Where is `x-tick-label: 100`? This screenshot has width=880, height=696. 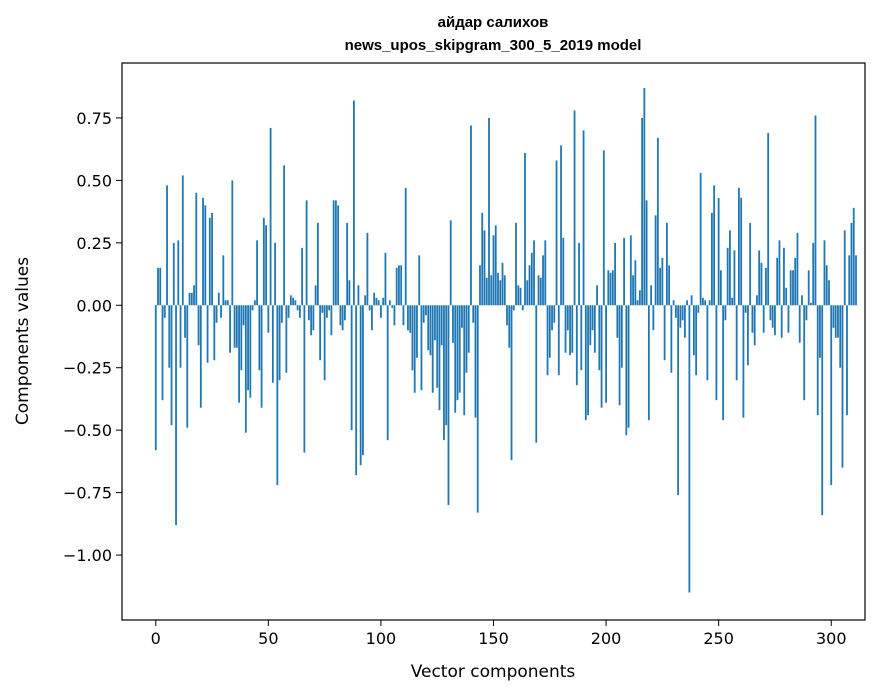
x-tick-label: 100 is located at coordinates (381, 638).